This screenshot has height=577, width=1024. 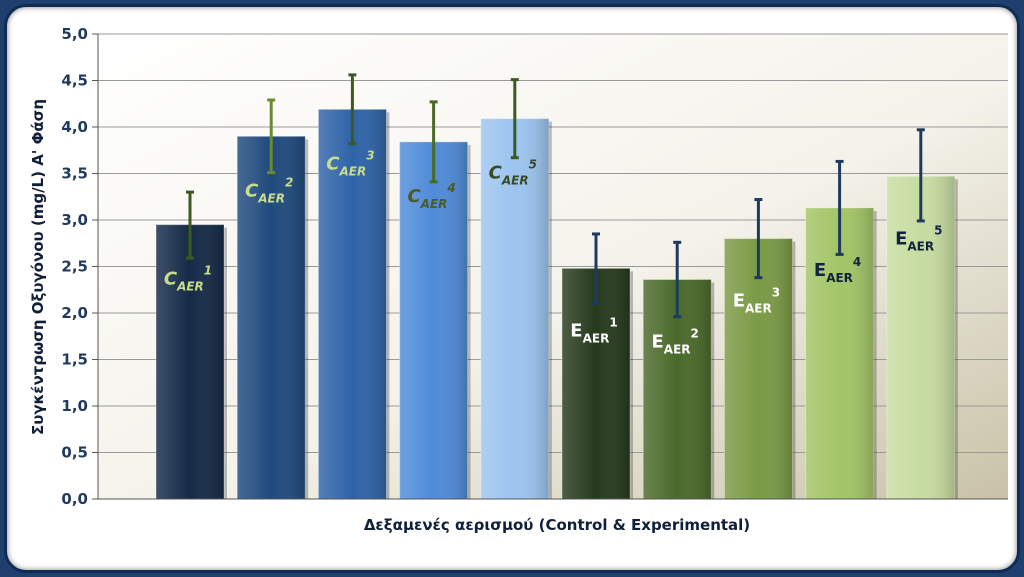 I want to click on bar-group: EAER5, so click(x=922, y=314).